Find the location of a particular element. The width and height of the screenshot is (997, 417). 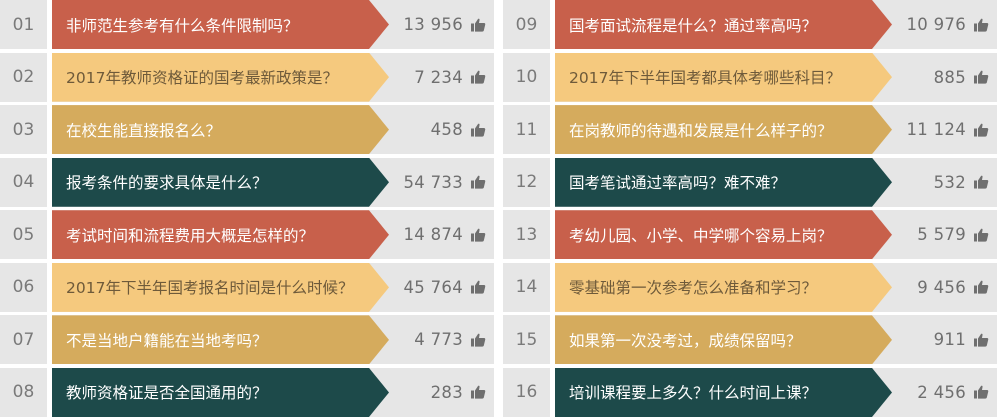

view-count-value: 45 764 is located at coordinates (433, 287).